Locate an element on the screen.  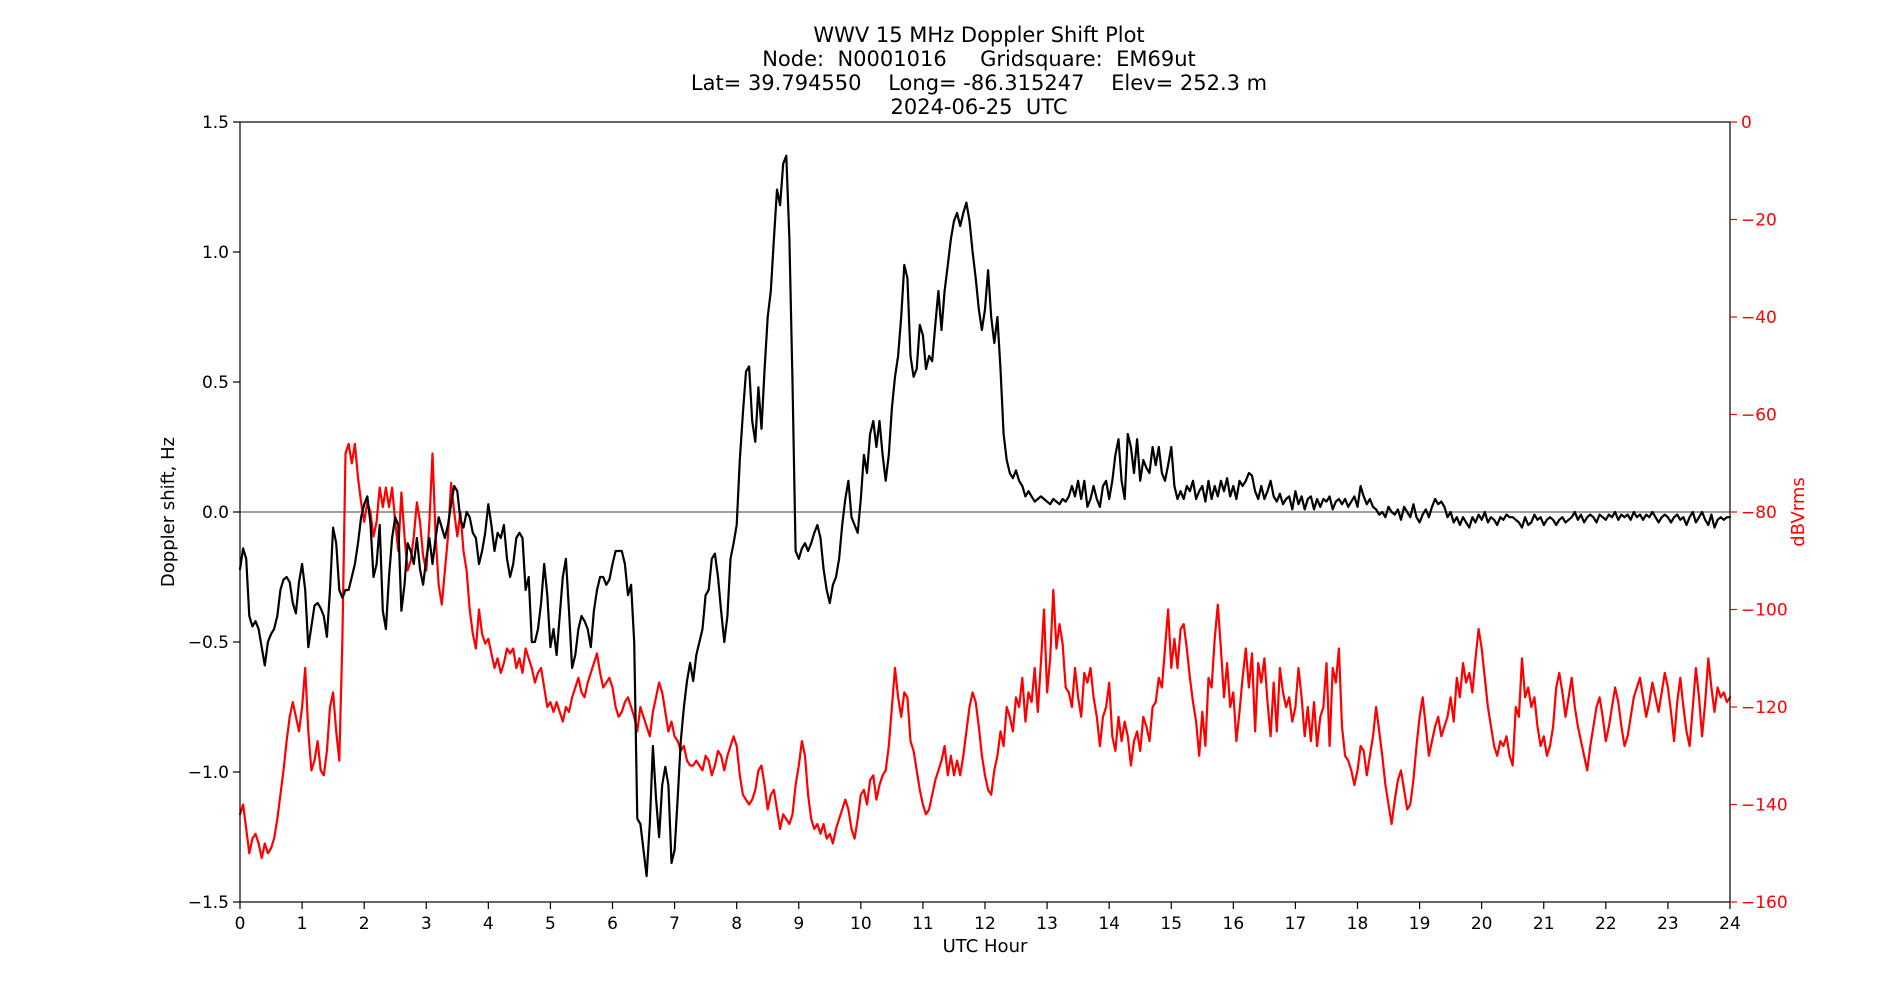
x-tick-label: 17 is located at coordinates (1296, 924).